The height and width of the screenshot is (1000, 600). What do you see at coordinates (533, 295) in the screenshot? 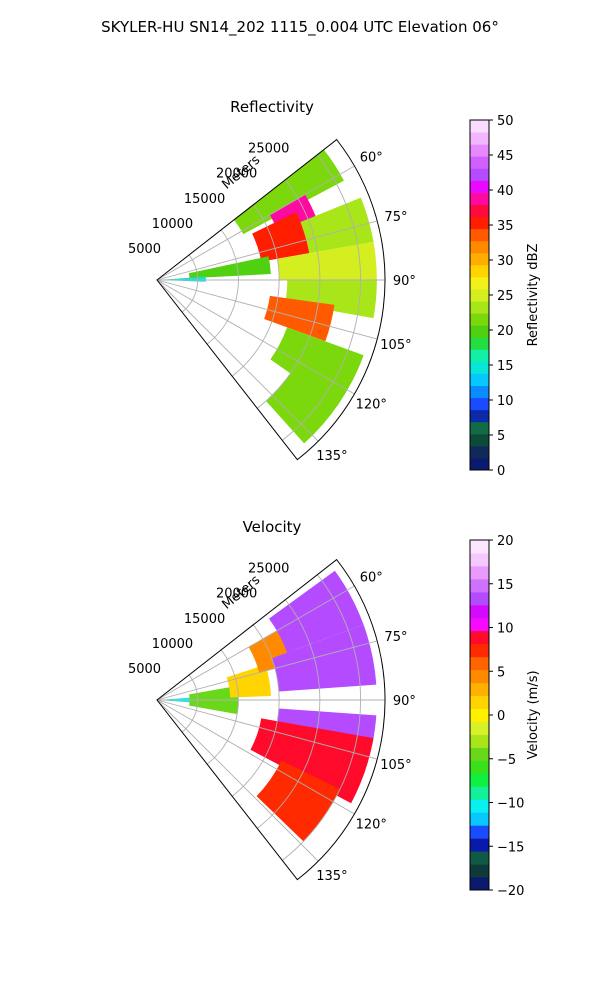
I see `colorbar-label: Reflectivity dBZ` at bounding box center [533, 295].